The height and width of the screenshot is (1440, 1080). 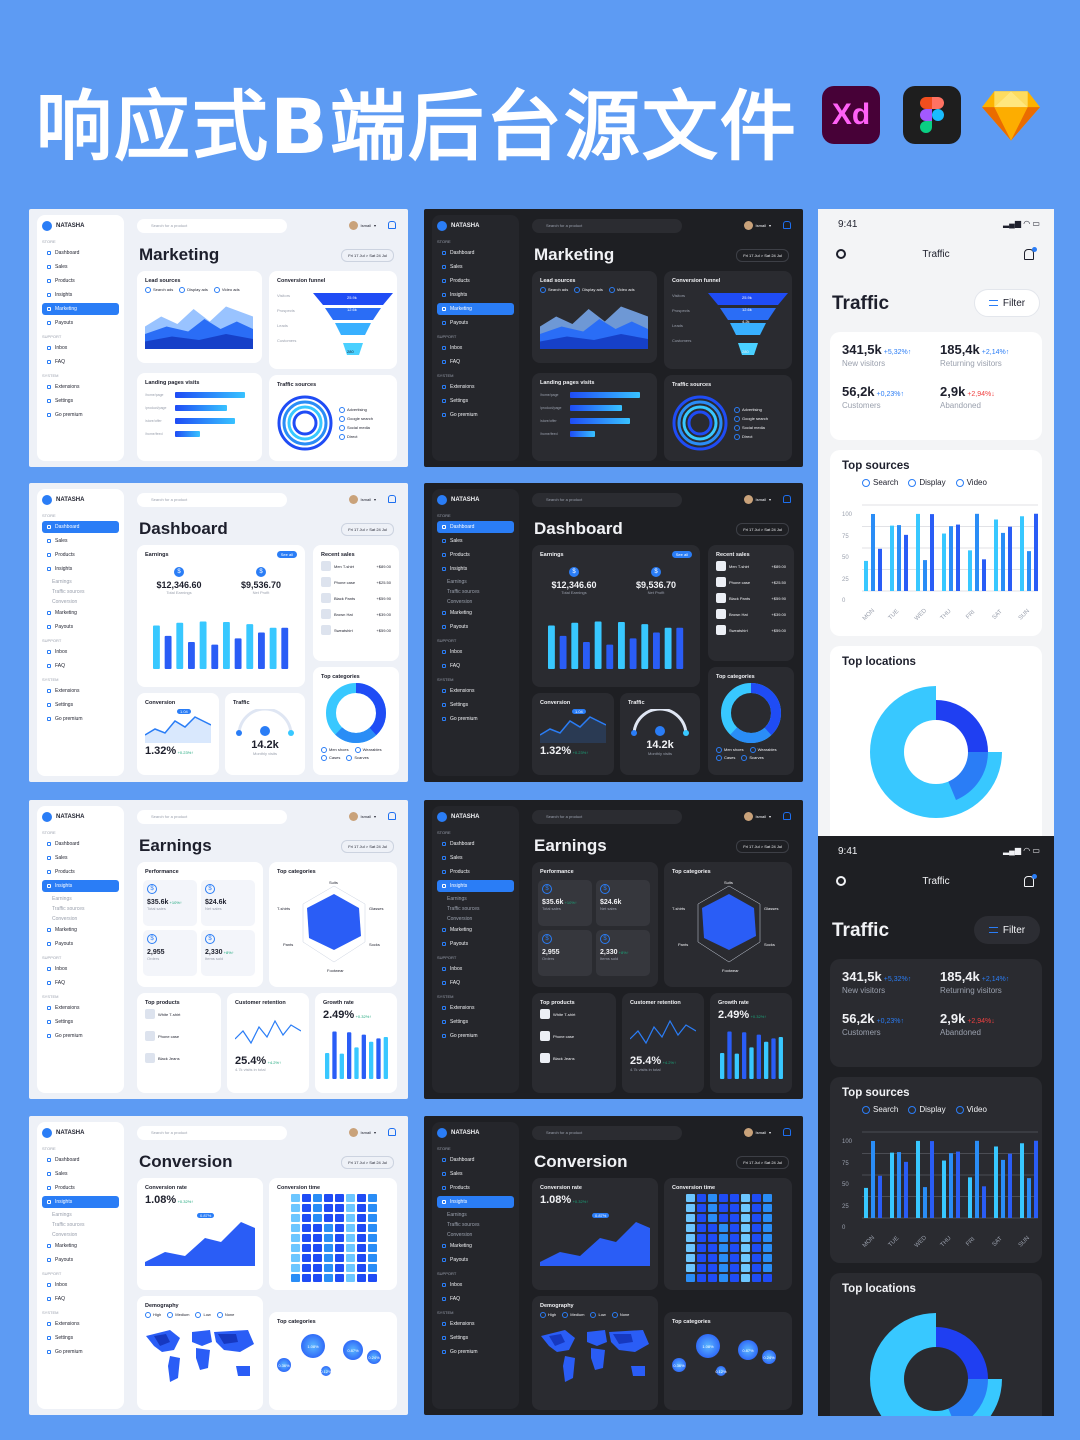 What do you see at coordinates (752, 758) in the screenshot?
I see `legend-item: Scarves` at bounding box center [752, 758].